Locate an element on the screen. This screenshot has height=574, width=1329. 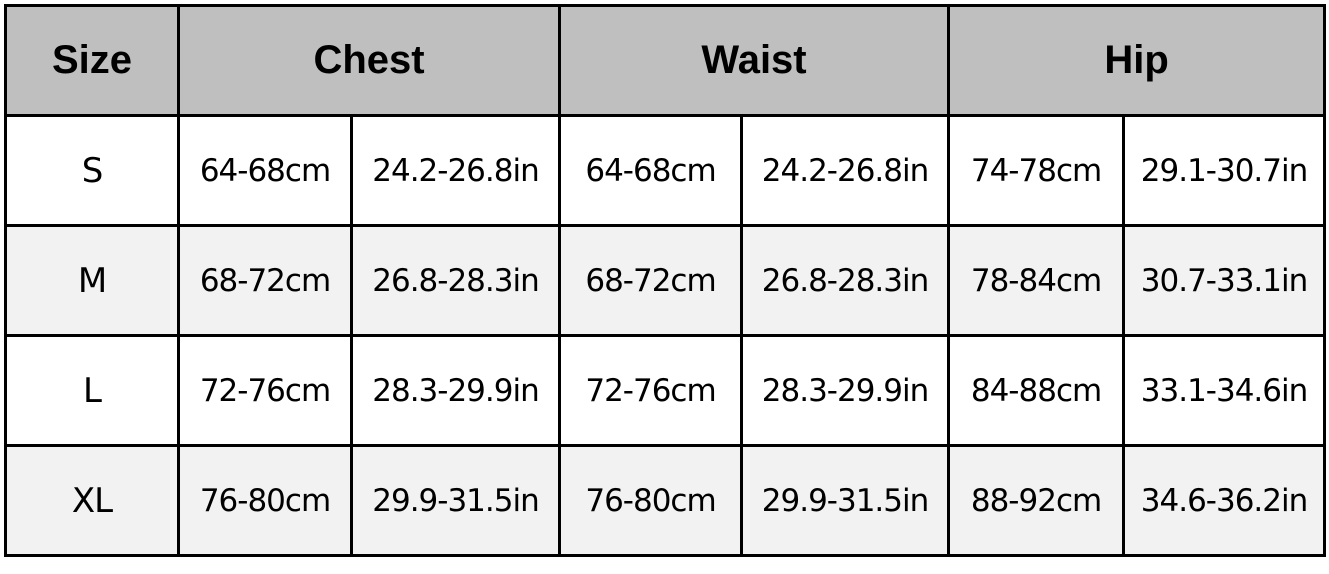
cell-waist-in: 26.8-28.3in is located at coordinates (845, 280).